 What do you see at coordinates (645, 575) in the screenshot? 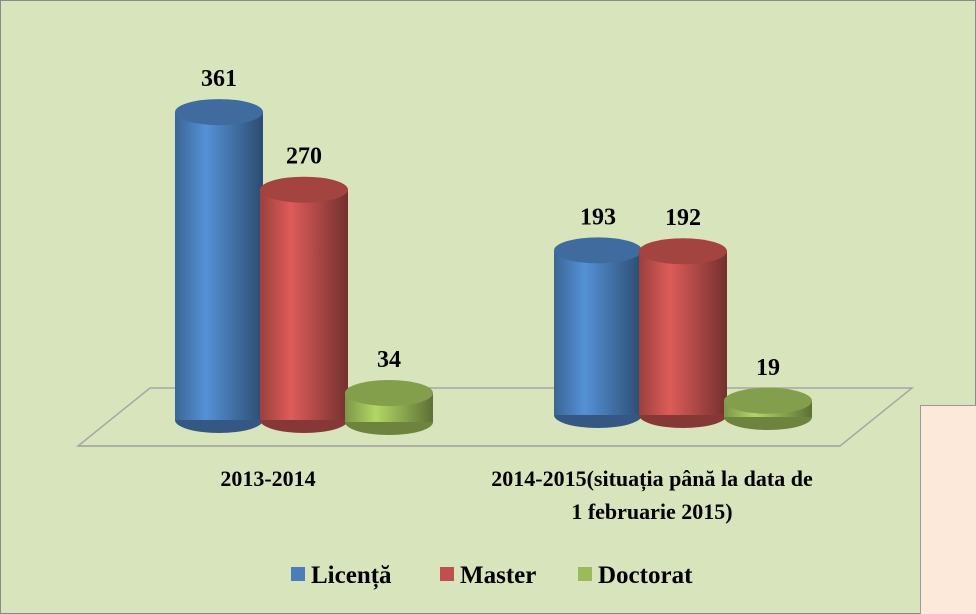
I see `legend-label: Doctorat` at bounding box center [645, 575].